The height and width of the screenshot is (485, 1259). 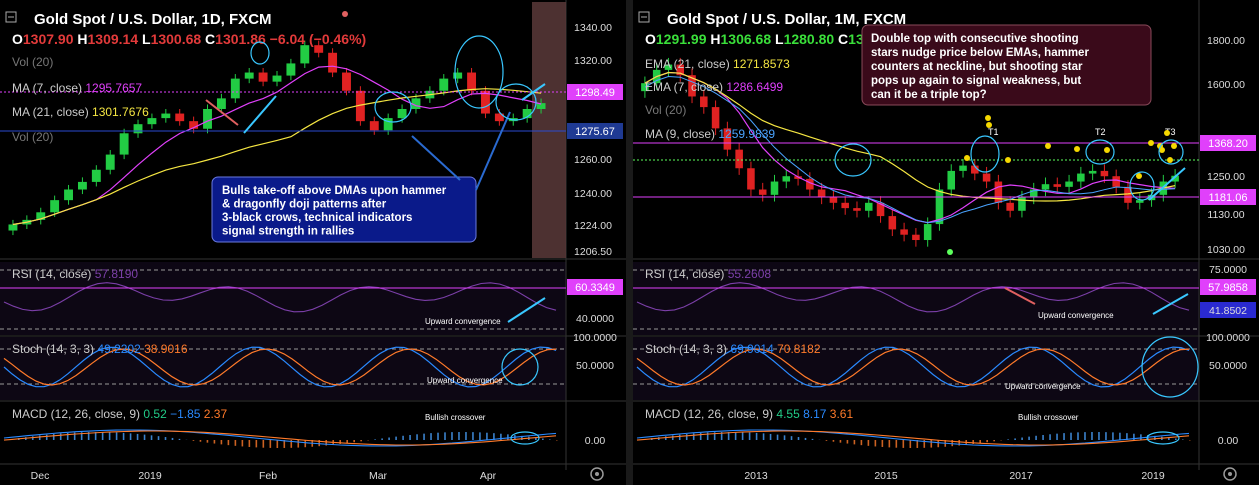 I want to click on stoch-highlight-ellipse, so click(x=520, y=367).